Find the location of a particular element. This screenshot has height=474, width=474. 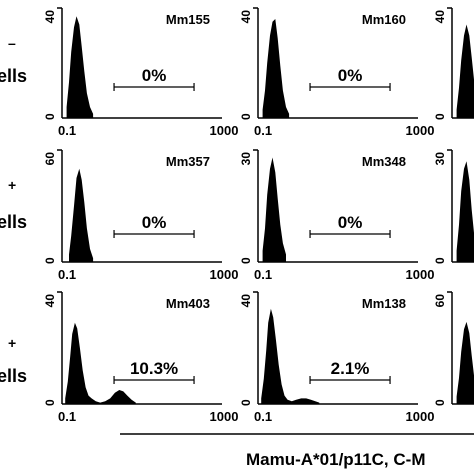

row-label-superscript: – is located at coordinates (12, 43).